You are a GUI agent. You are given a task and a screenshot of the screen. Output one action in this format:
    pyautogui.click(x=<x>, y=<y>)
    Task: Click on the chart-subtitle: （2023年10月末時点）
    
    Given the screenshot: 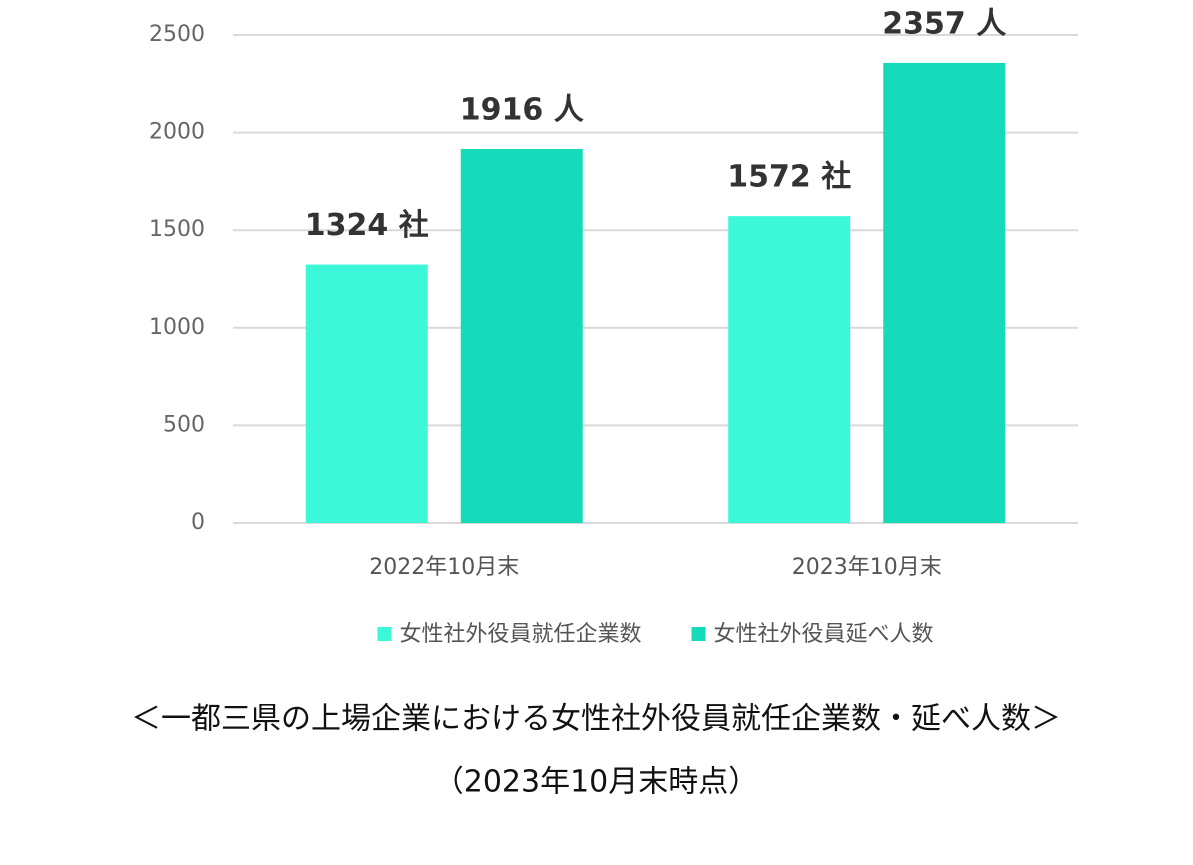 What is the action you would take?
    pyautogui.click(x=596, y=782)
    